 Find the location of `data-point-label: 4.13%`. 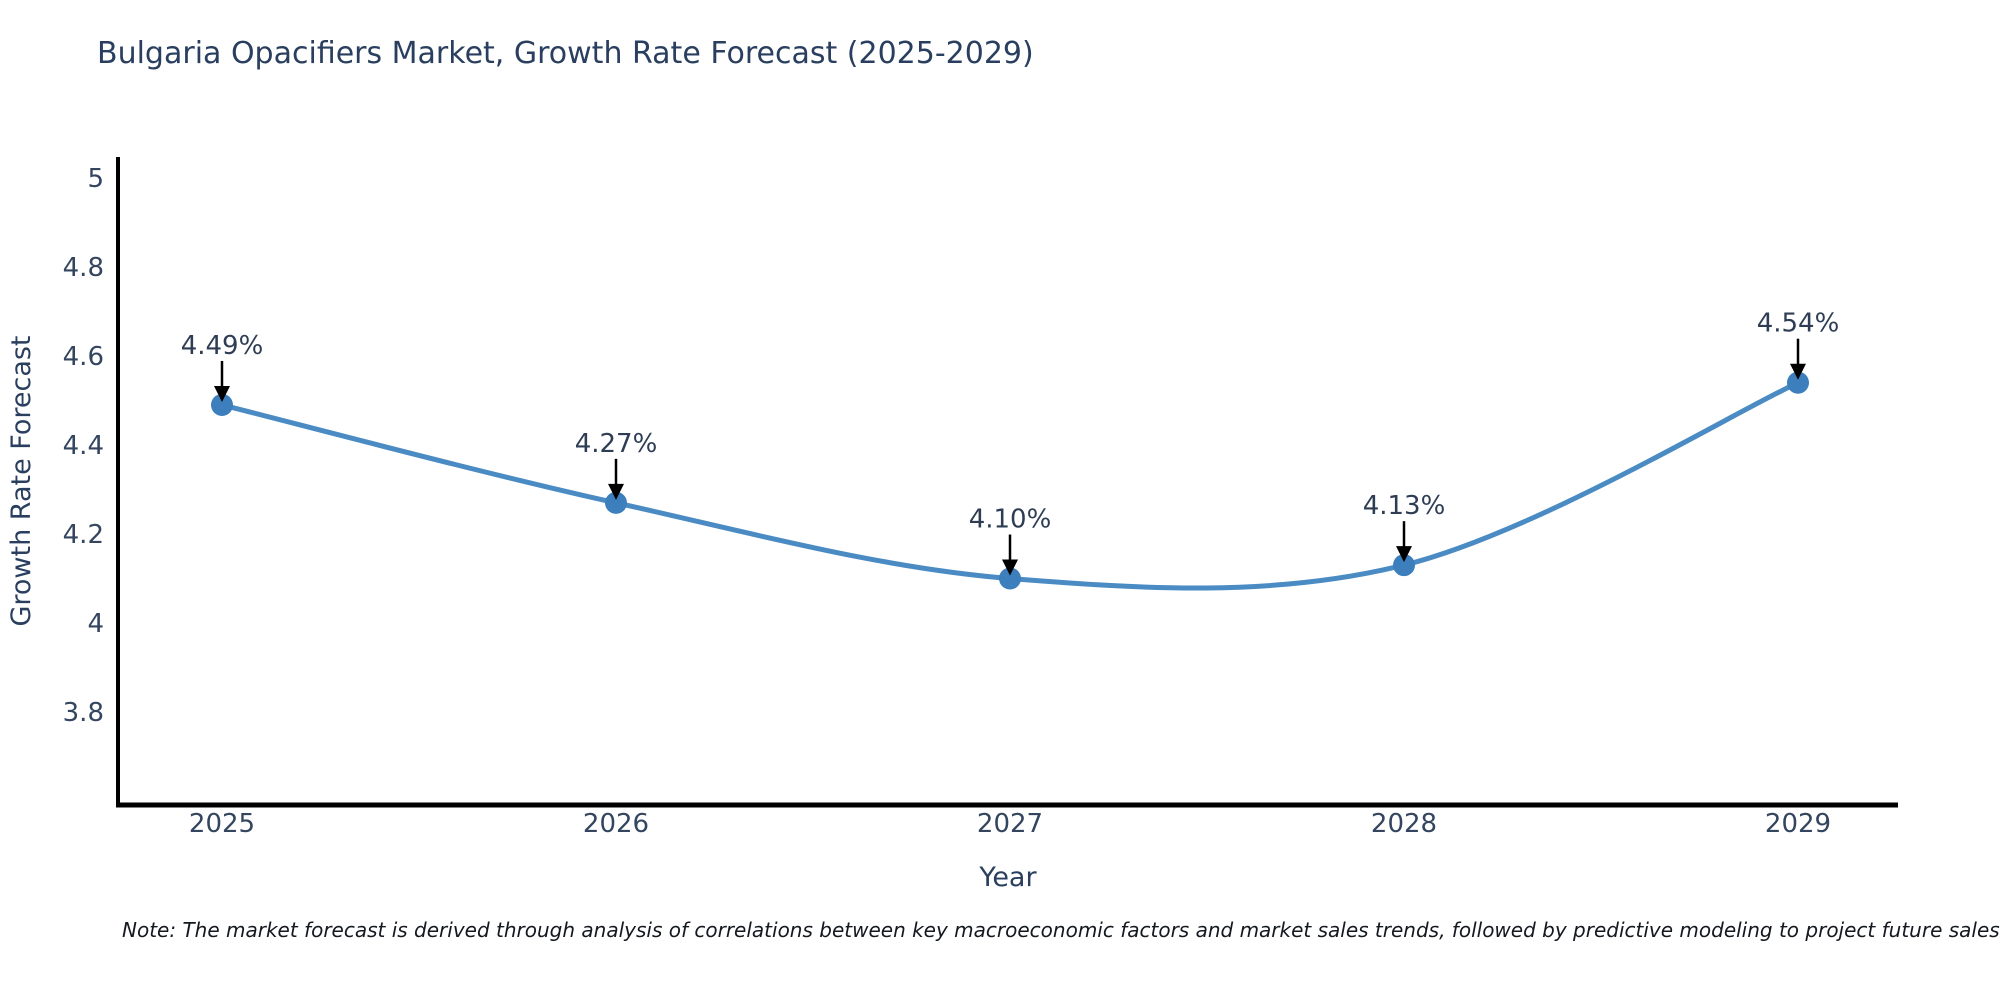

data-point-label: 4.13% is located at coordinates (1404, 506).